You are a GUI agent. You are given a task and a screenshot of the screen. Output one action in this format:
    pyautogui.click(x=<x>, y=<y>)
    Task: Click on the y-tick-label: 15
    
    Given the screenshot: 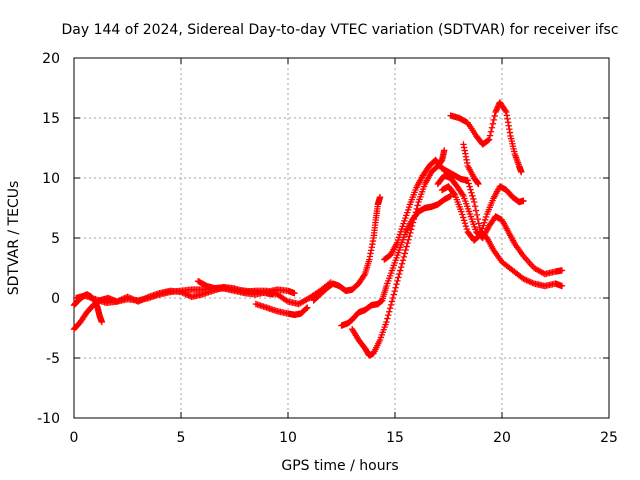 What is the action you would take?
    pyautogui.click(x=51, y=119)
    